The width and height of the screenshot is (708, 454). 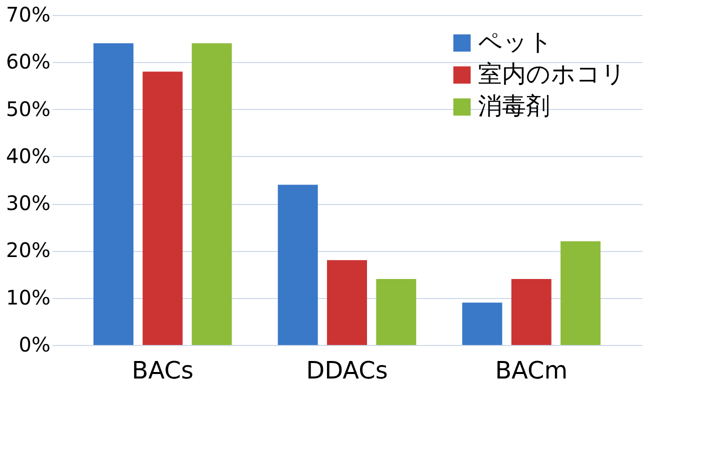 What do you see at coordinates (28, 62) in the screenshot?
I see `y-tick-label: 60%` at bounding box center [28, 62].